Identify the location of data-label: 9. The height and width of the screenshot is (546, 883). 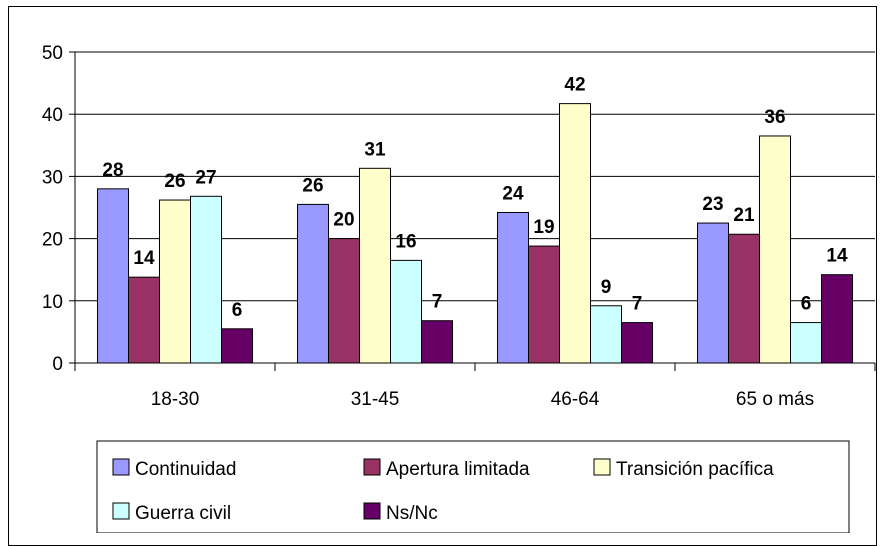
(606, 287).